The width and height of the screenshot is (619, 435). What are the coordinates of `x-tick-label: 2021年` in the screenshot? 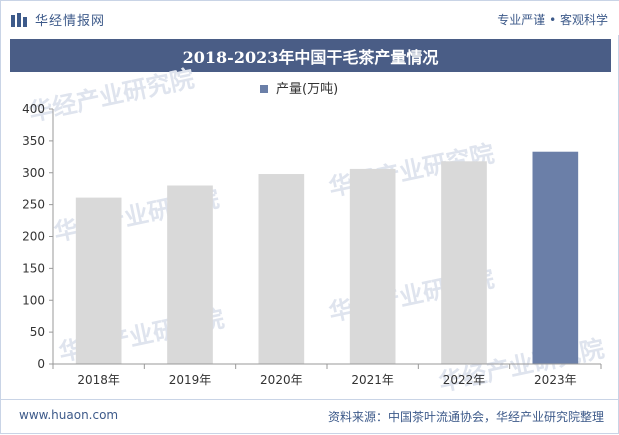 It's located at (372, 380).